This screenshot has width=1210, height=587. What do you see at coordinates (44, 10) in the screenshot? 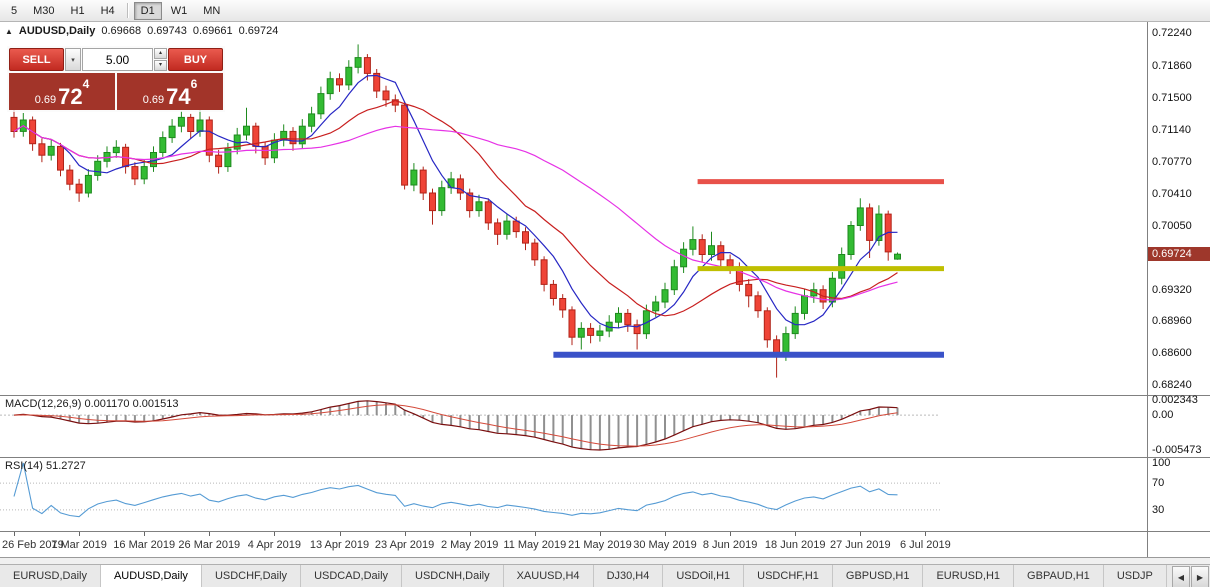
I see `timeframe-button-M30: M30` at bounding box center [44, 10].